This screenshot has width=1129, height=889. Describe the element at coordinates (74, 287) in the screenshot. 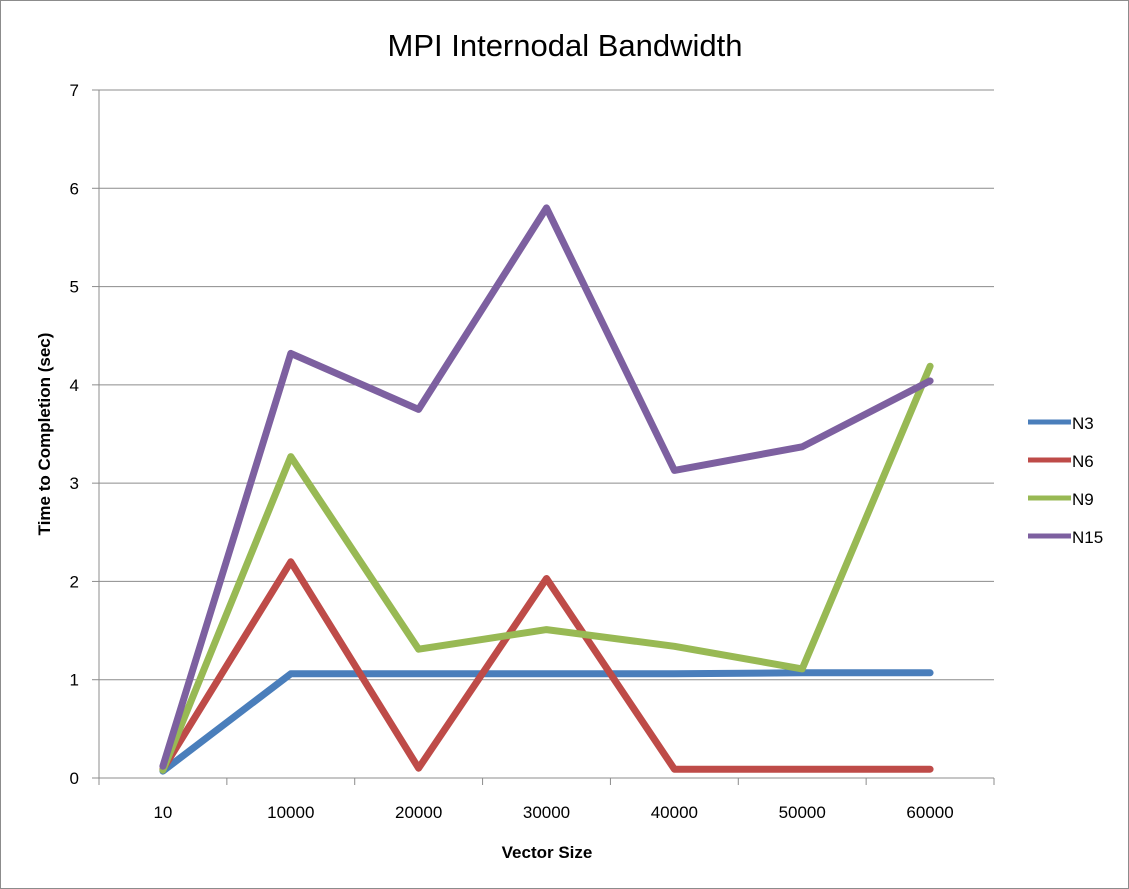

I see `y-tick-label: 5` at that location.